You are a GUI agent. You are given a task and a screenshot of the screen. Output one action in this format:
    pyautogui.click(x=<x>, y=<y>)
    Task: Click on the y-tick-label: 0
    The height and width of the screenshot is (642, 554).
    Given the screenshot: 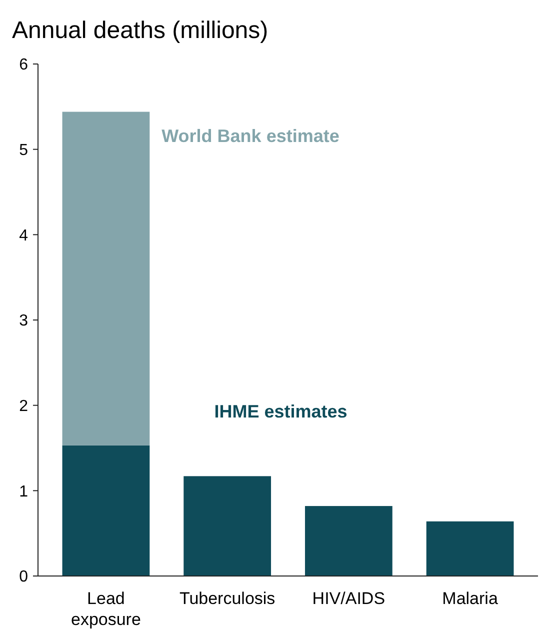 What is the action you would take?
    pyautogui.click(x=23, y=577)
    